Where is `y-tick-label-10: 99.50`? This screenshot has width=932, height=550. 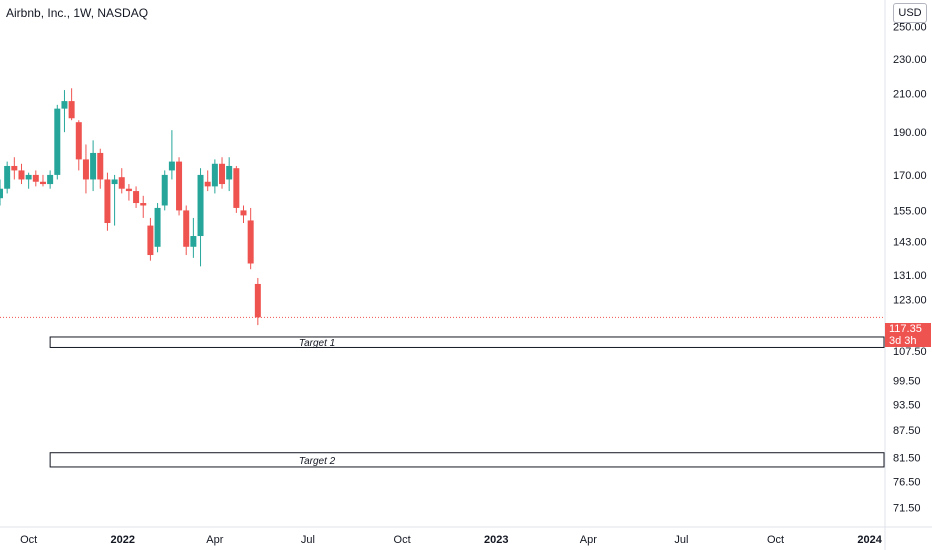 y-tick-label-10: 99.50 is located at coordinates (907, 382).